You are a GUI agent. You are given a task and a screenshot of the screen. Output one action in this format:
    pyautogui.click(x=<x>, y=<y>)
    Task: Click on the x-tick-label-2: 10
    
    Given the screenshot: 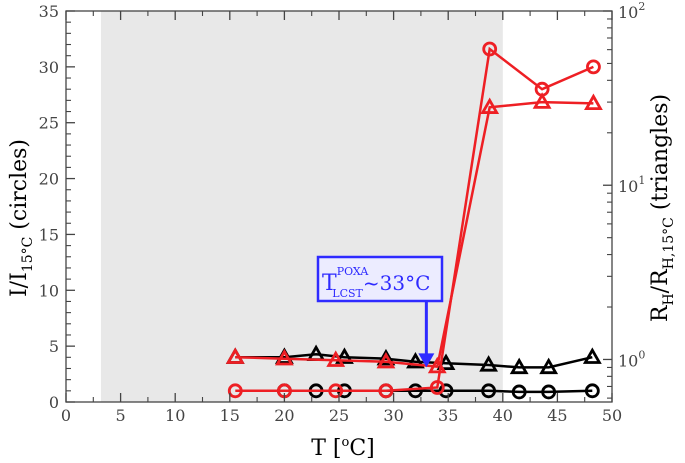 What is the action you would take?
    pyautogui.click(x=175, y=415)
    